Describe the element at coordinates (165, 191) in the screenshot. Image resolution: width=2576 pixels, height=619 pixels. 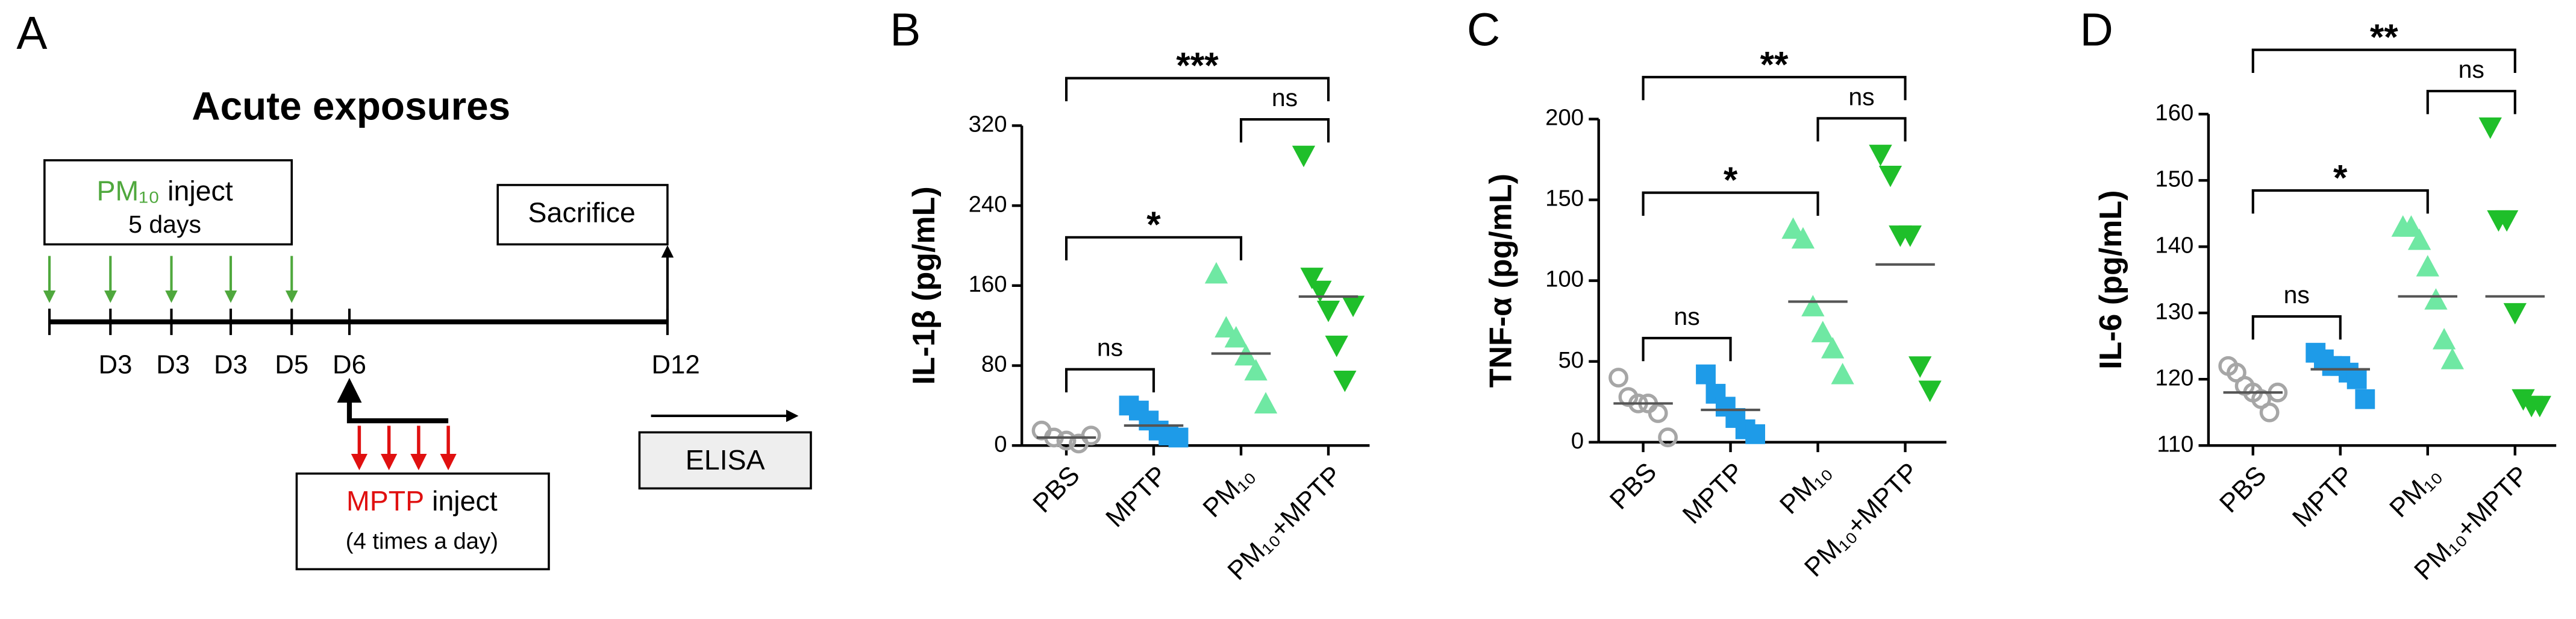
I see `pm-box-label: PM₁₀ inject` at that location.